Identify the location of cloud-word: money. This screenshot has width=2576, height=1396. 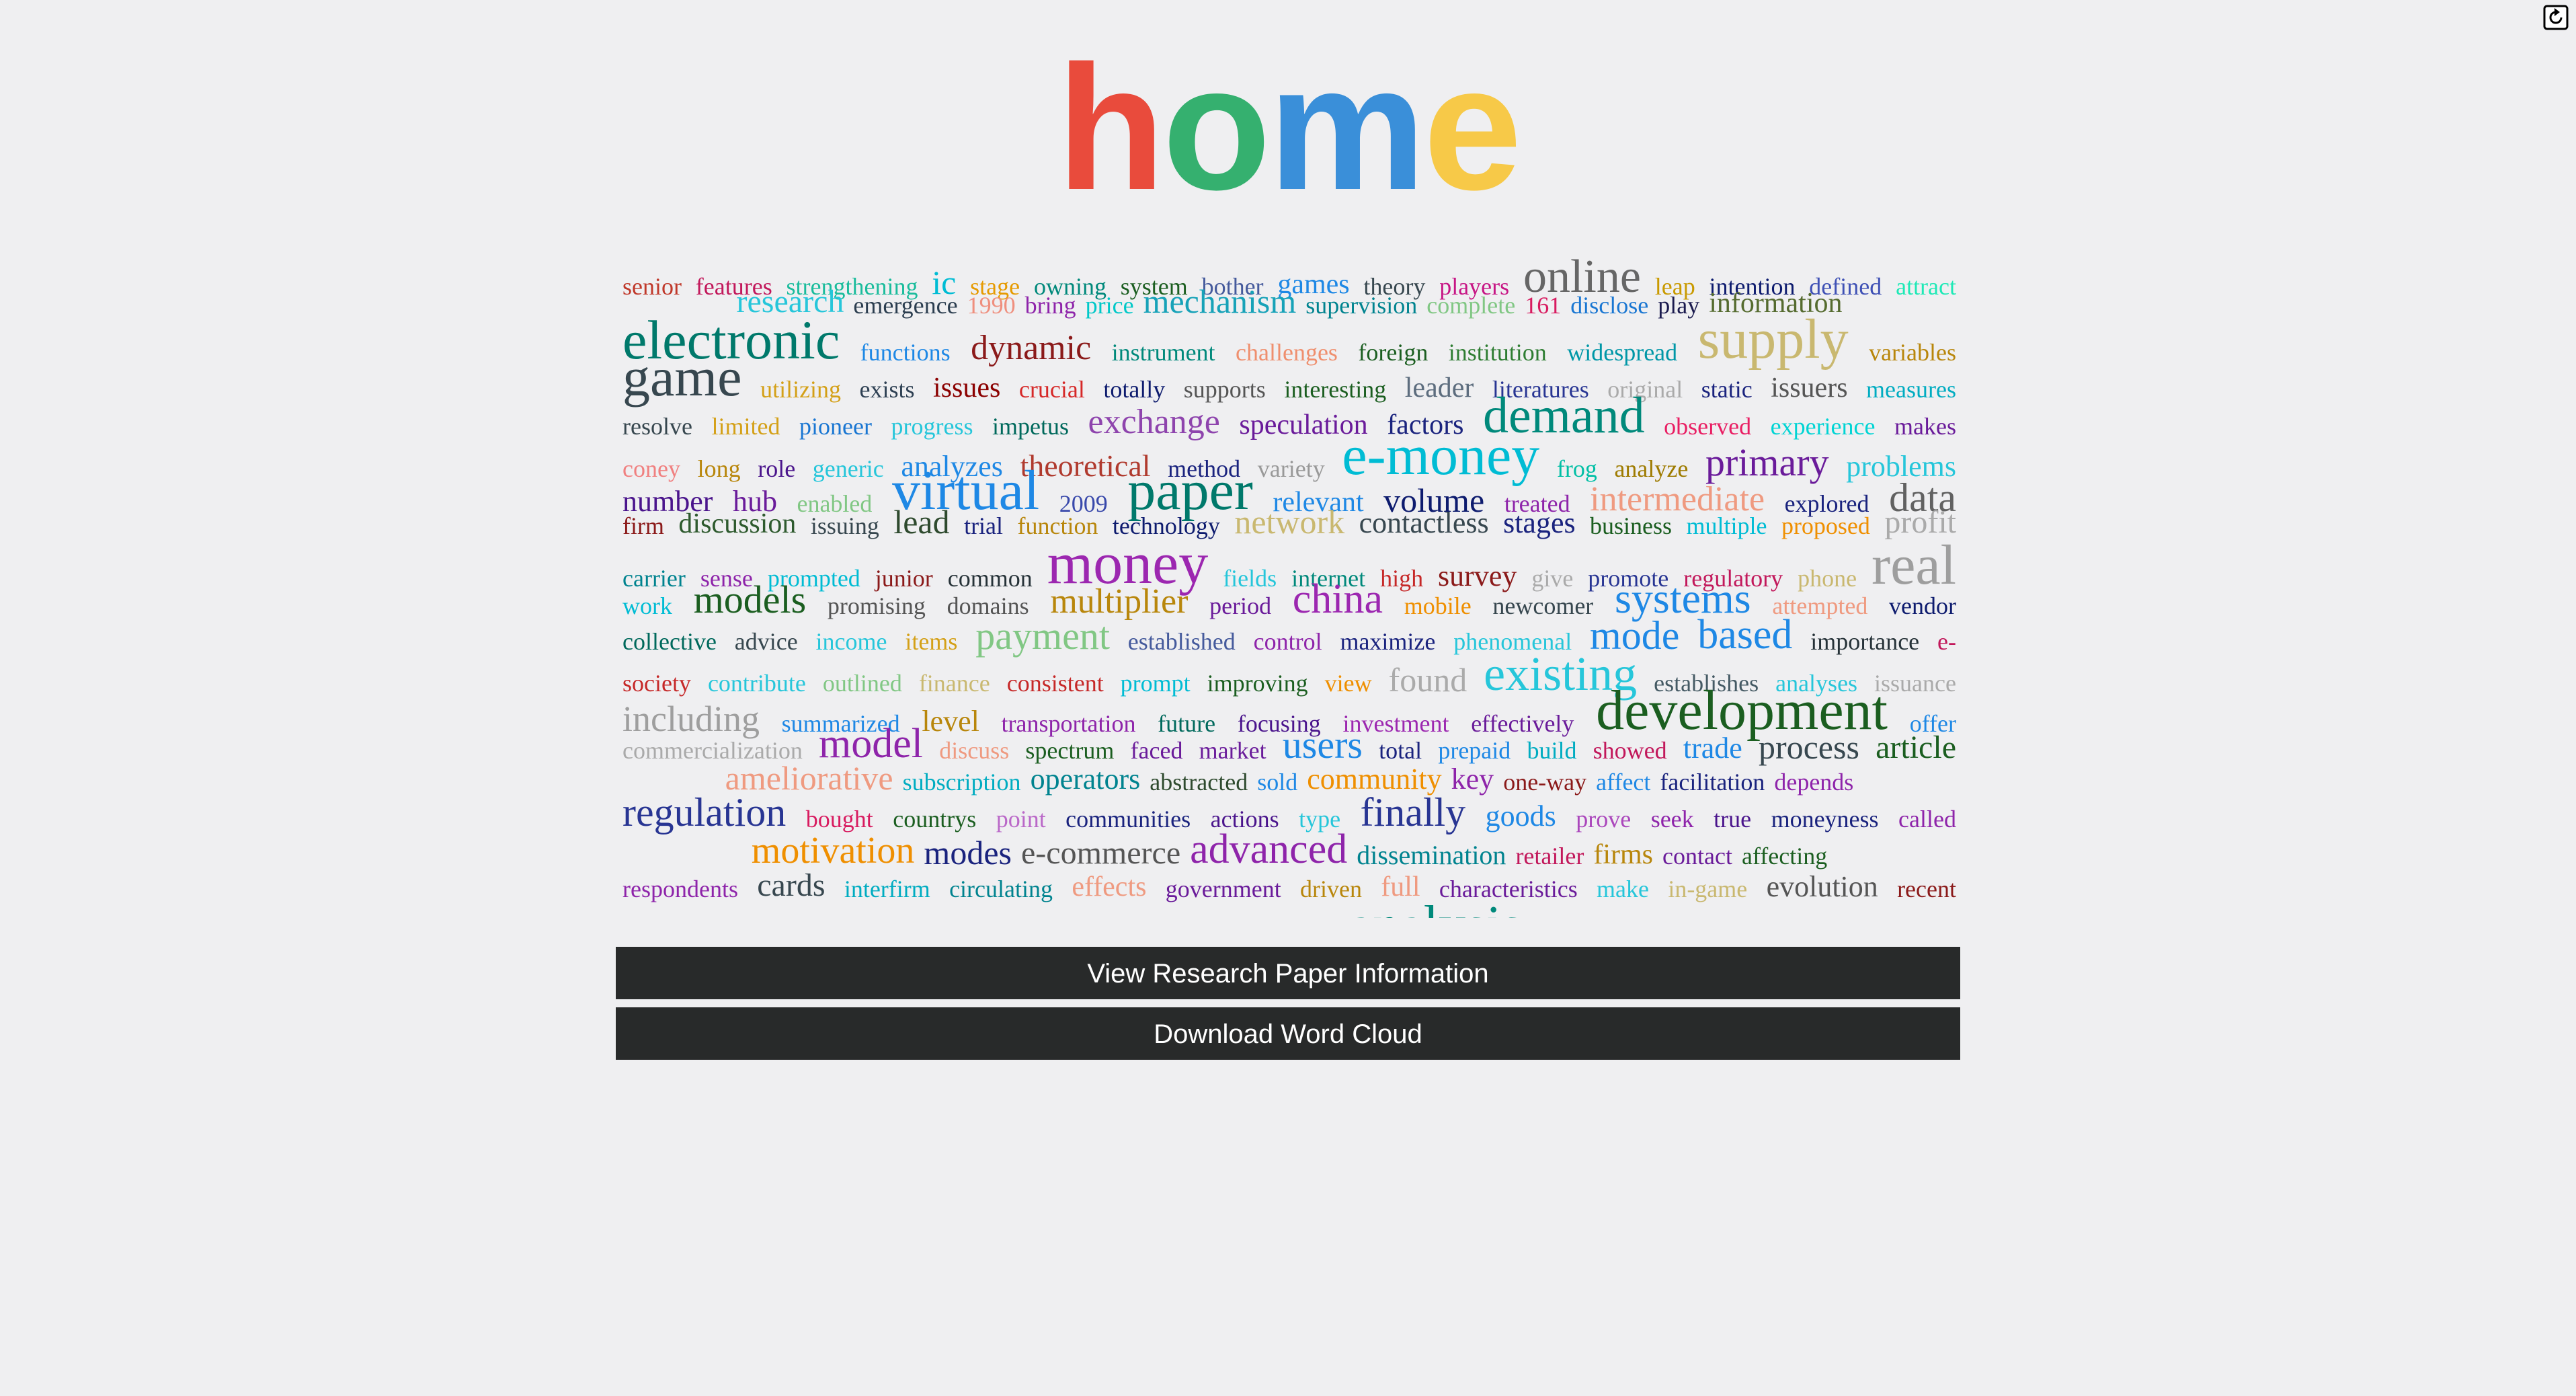
(1128, 563).